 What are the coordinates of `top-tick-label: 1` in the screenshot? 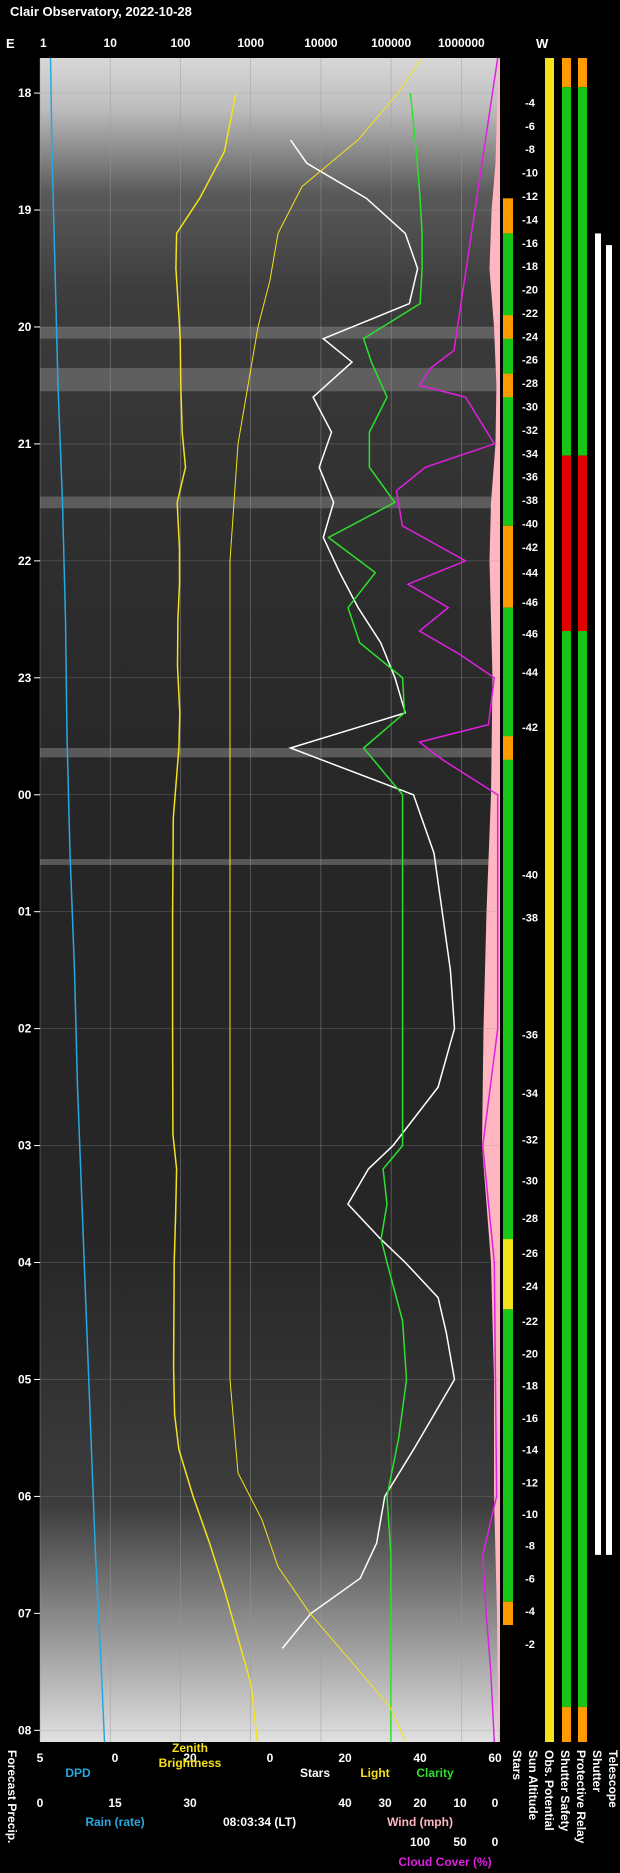 It's located at (43, 43).